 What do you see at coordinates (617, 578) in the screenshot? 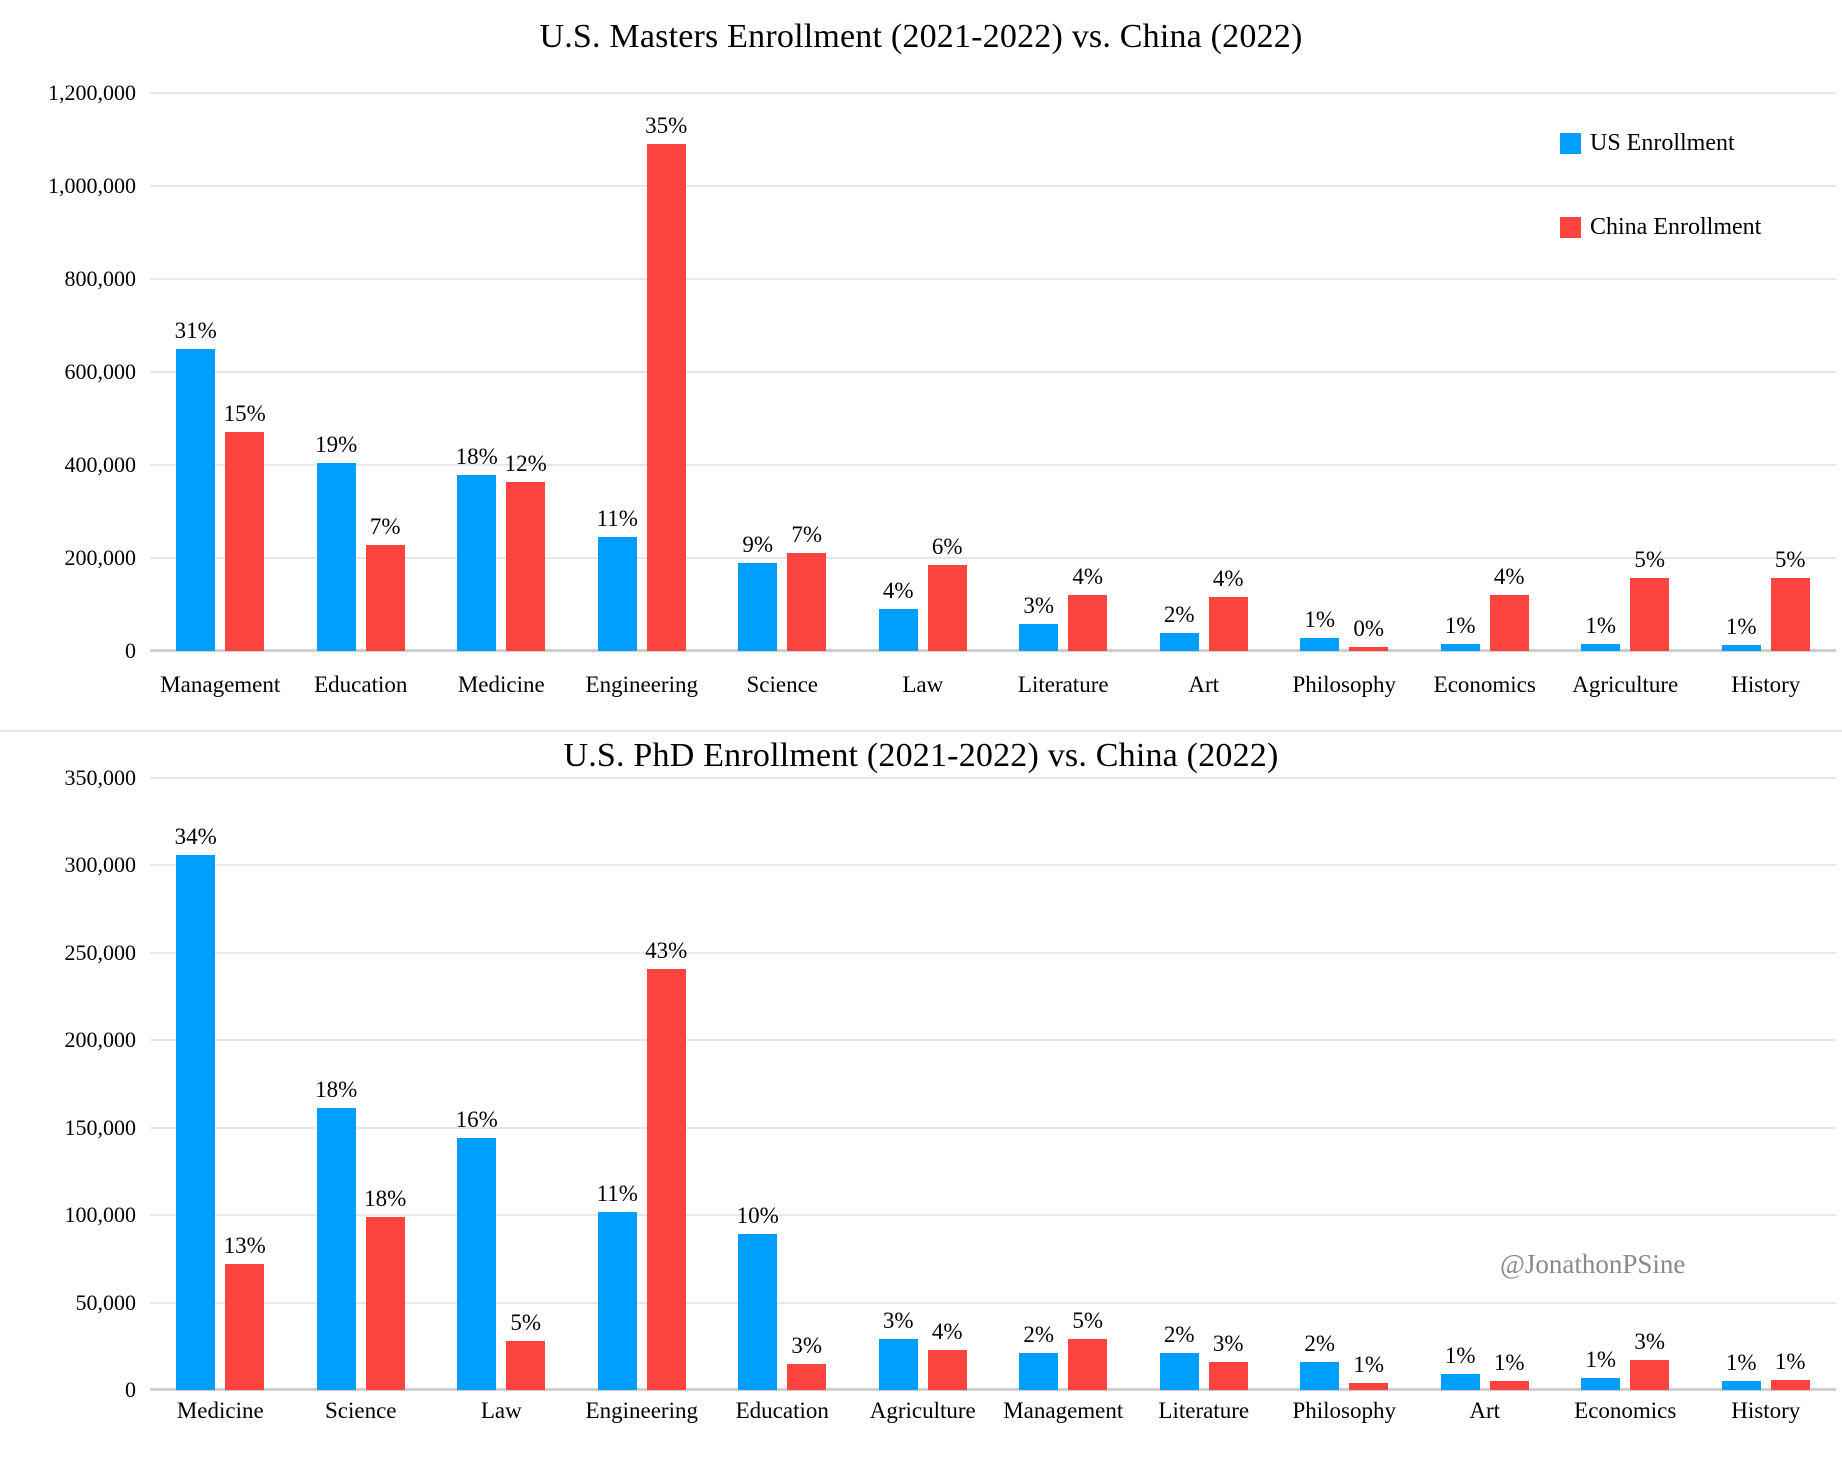
I see `barwrap: 11%` at bounding box center [617, 578].